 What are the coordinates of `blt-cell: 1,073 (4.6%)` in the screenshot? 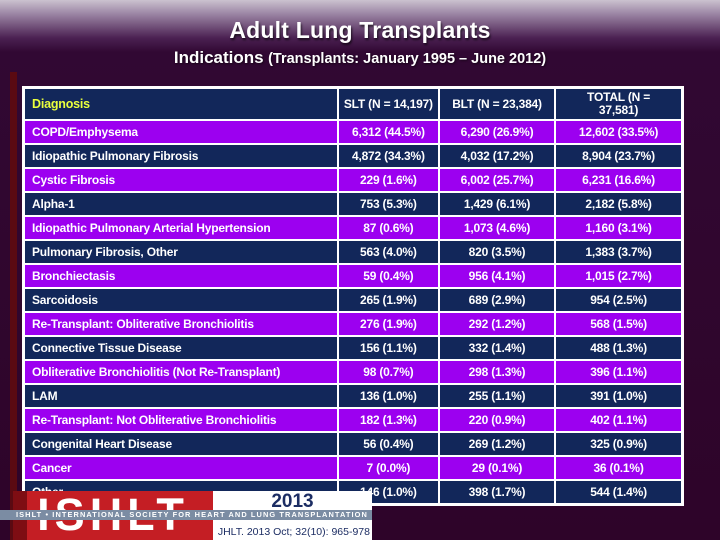 It's located at (497, 228).